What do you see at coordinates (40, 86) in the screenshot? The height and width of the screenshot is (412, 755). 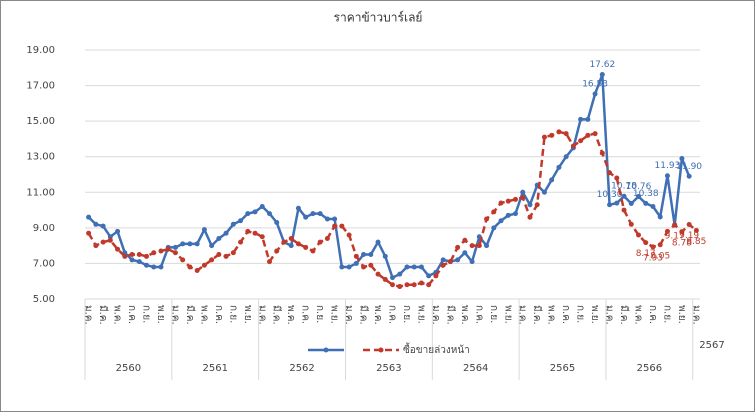 I see `y-tick-label: 17.00` at bounding box center [40, 86].